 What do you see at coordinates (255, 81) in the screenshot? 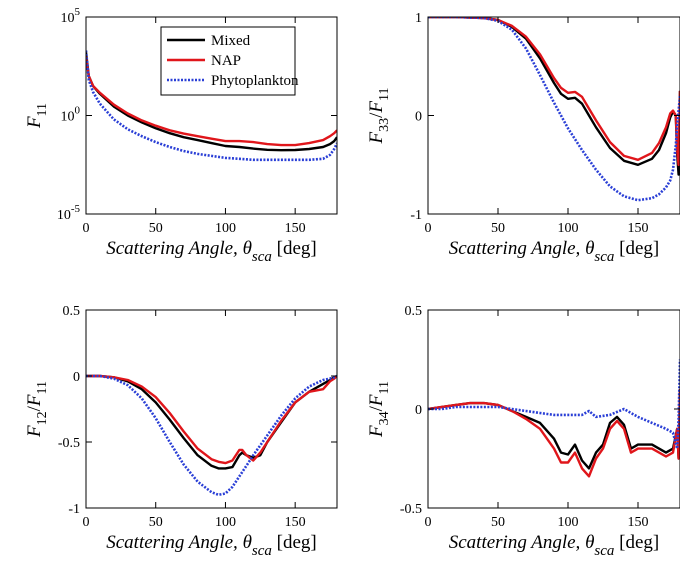
I see `legend-label-phytoplankton: Phytoplankton` at bounding box center [255, 81].